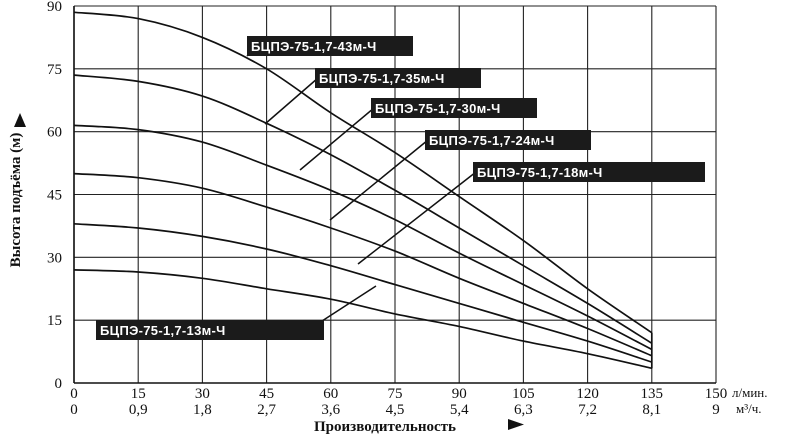 Image resolution: width=800 pixels, height=434 pixels. What do you see at coordinates (54, 321) in the screenshot?
I see `y-tick-label: 15` at bounding box center [54, 321].